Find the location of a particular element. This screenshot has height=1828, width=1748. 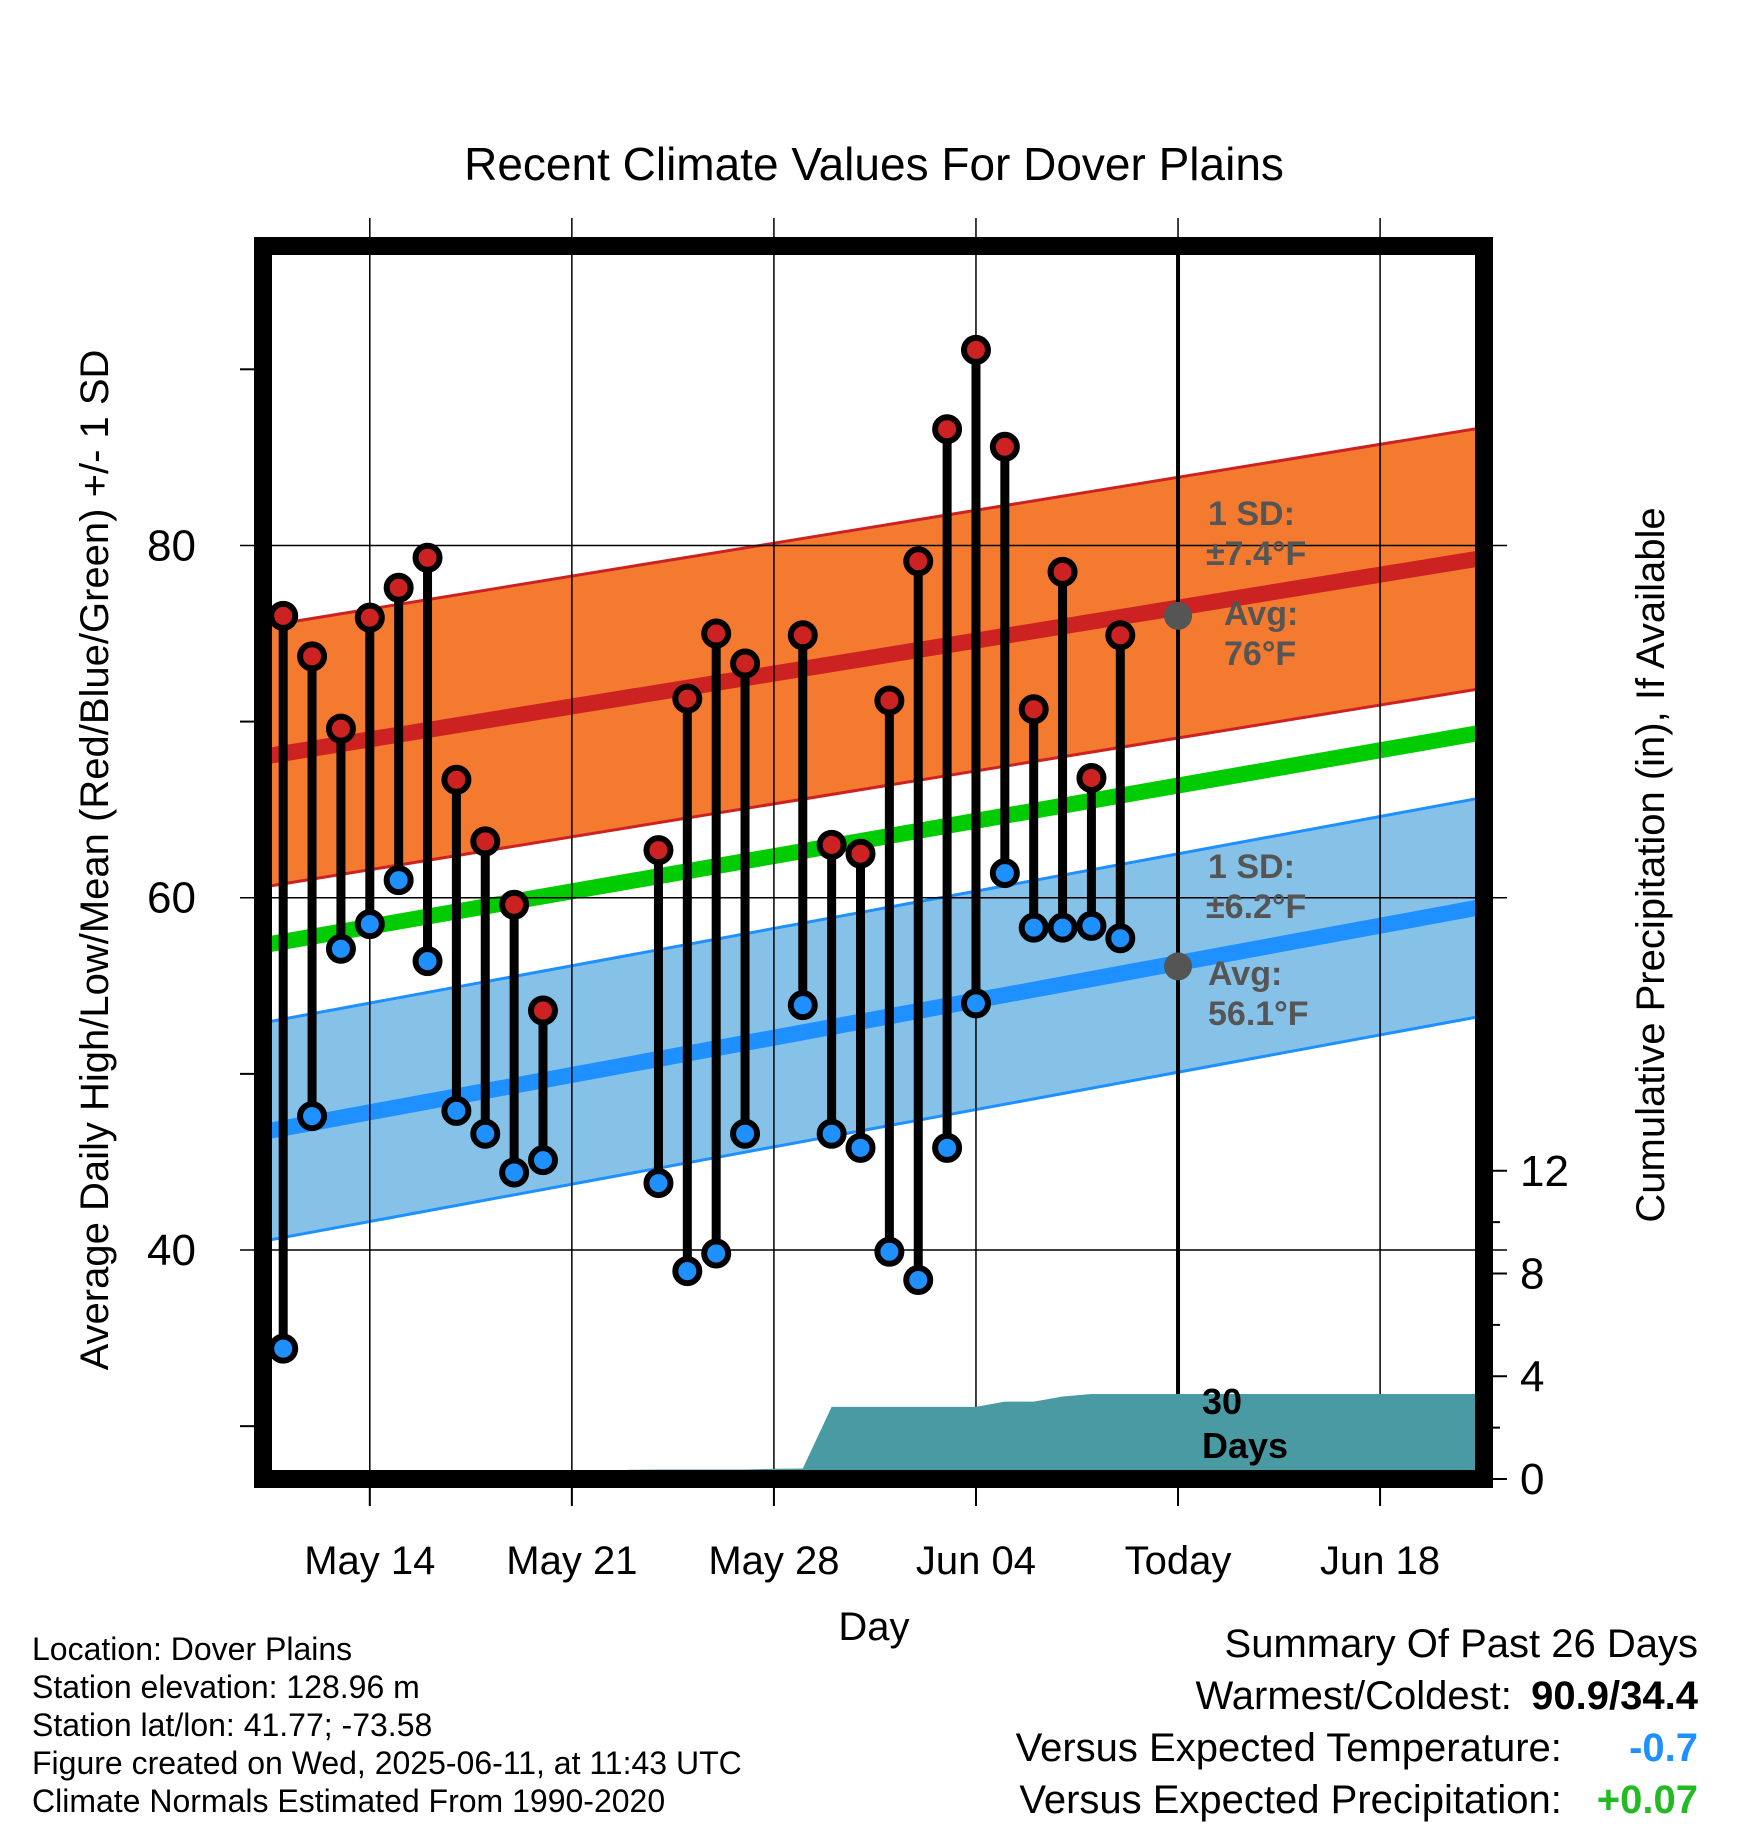

avg-high-marker is located at coordinates (1178, 615).